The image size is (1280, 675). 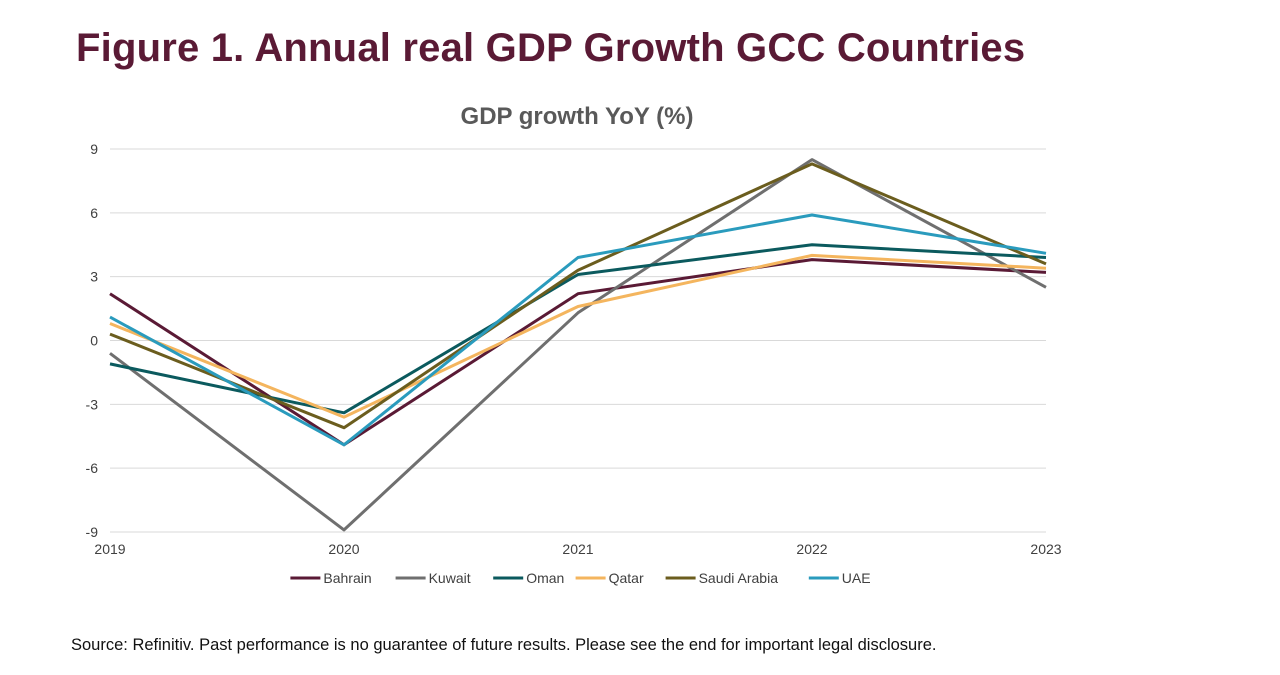 What do you see at coordinates (347, 578) in the screenshot?
I see `legend-label-bahrain: Bahrain` at bounding box center [347, 578].